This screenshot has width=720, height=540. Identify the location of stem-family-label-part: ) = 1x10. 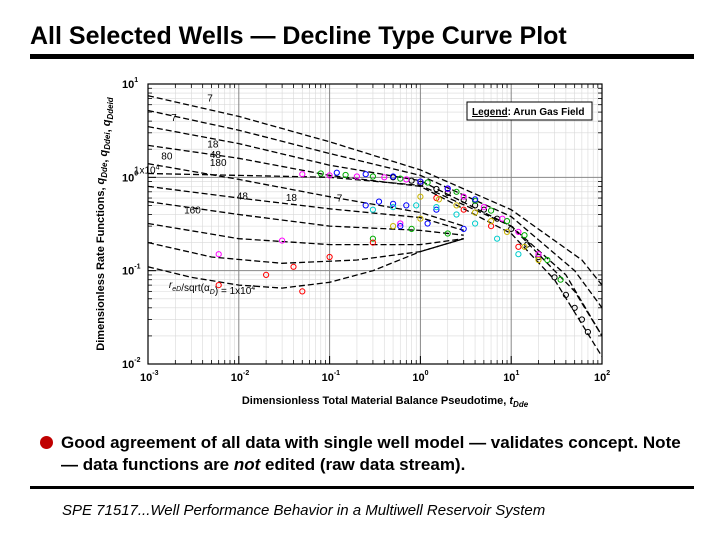
(233, 291).